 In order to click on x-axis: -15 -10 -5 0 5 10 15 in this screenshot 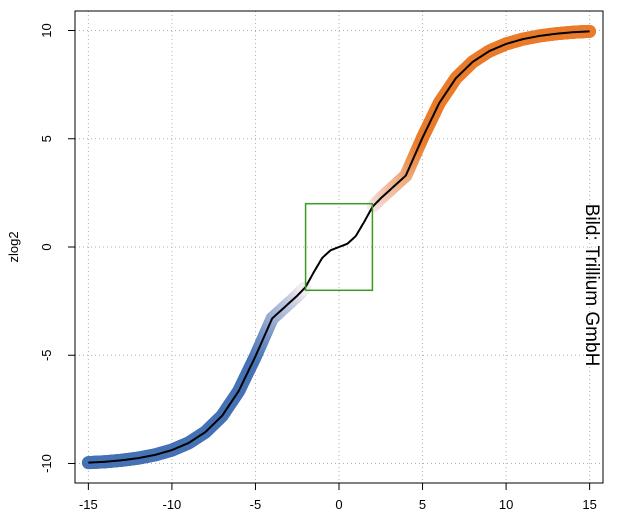, I will do `click(338, 497)`.